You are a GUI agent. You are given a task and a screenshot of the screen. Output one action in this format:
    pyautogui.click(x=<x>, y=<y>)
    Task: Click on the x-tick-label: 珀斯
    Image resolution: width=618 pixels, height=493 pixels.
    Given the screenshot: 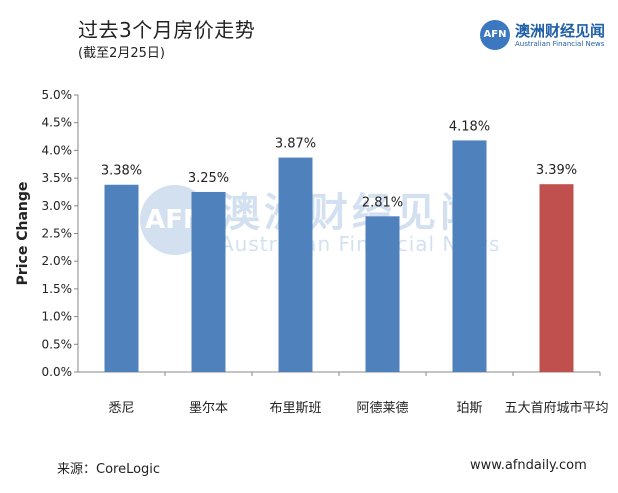 What is the action you would take?
    pyautogui.click(x=469, y=408)
    